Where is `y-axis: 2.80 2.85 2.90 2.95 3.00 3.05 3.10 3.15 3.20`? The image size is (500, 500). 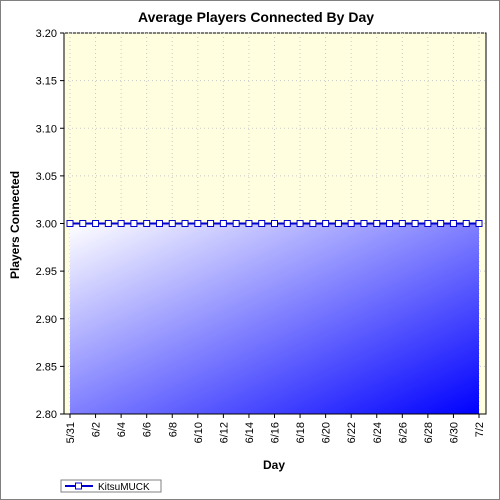
y-axis: 2.80 2.85 2.90 2.95 3.00 3.05 3.10 3.15 3.20 is located at coordinates (50, 224).